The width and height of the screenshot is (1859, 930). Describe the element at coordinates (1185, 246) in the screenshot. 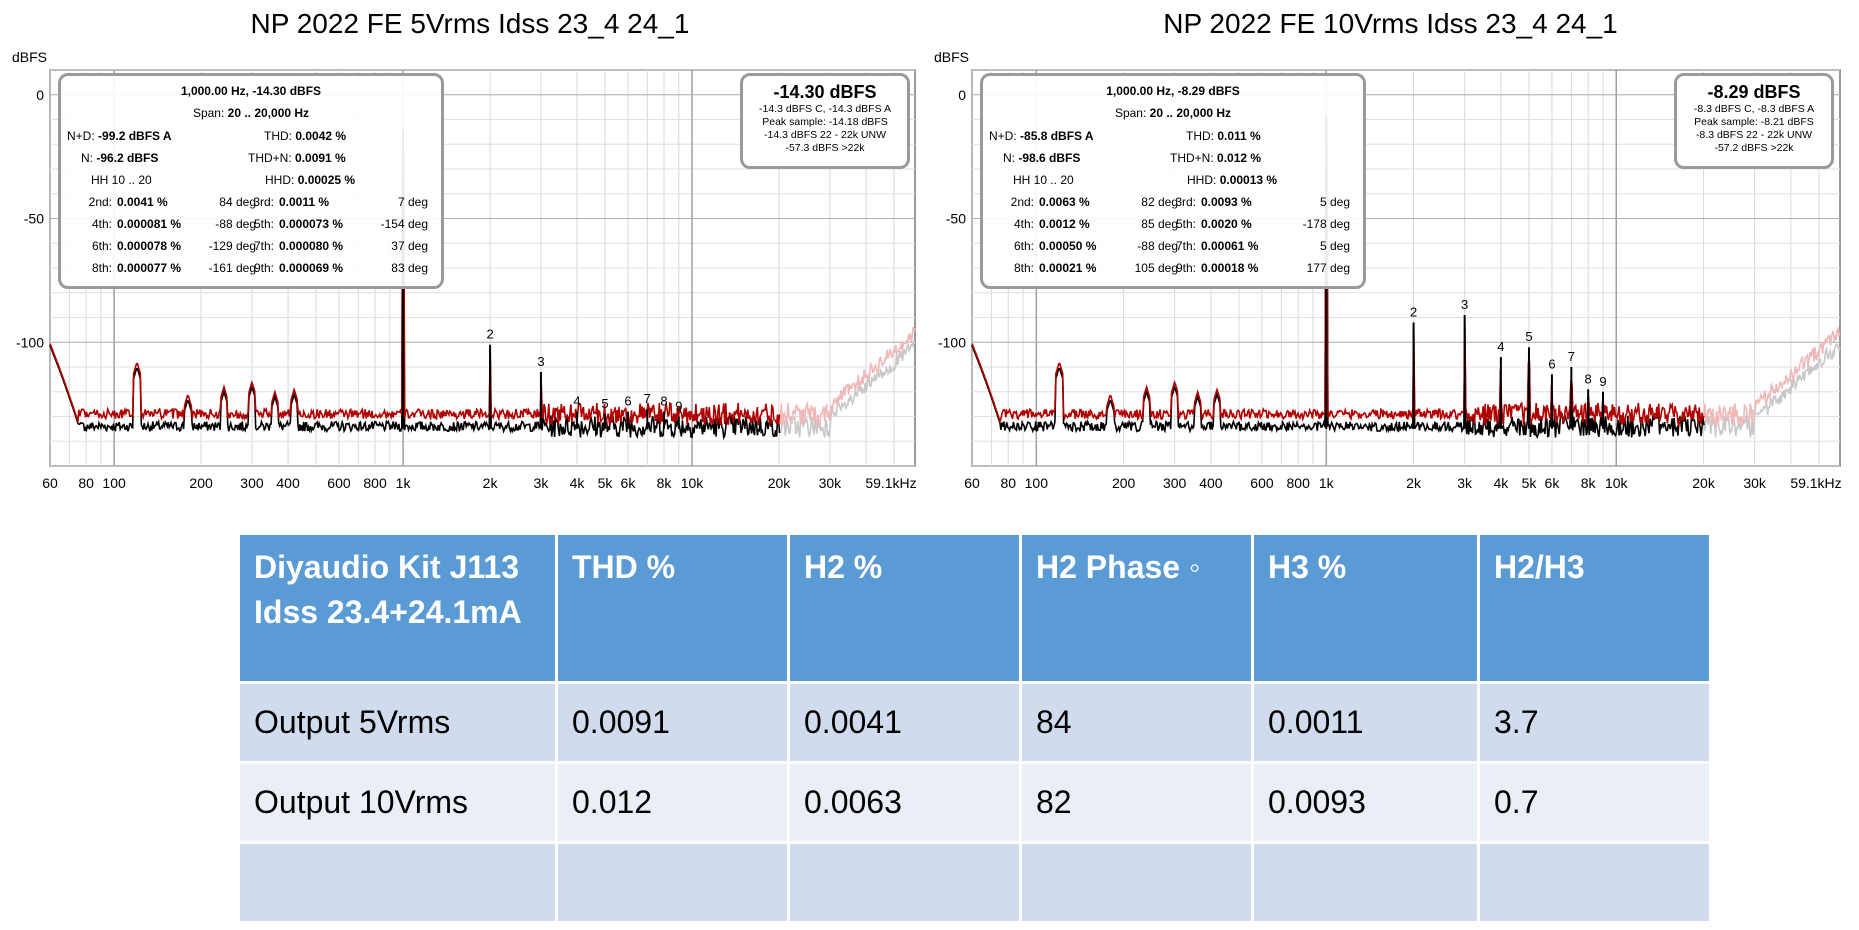

I see `harmonic-cell: 7th:` at that location.